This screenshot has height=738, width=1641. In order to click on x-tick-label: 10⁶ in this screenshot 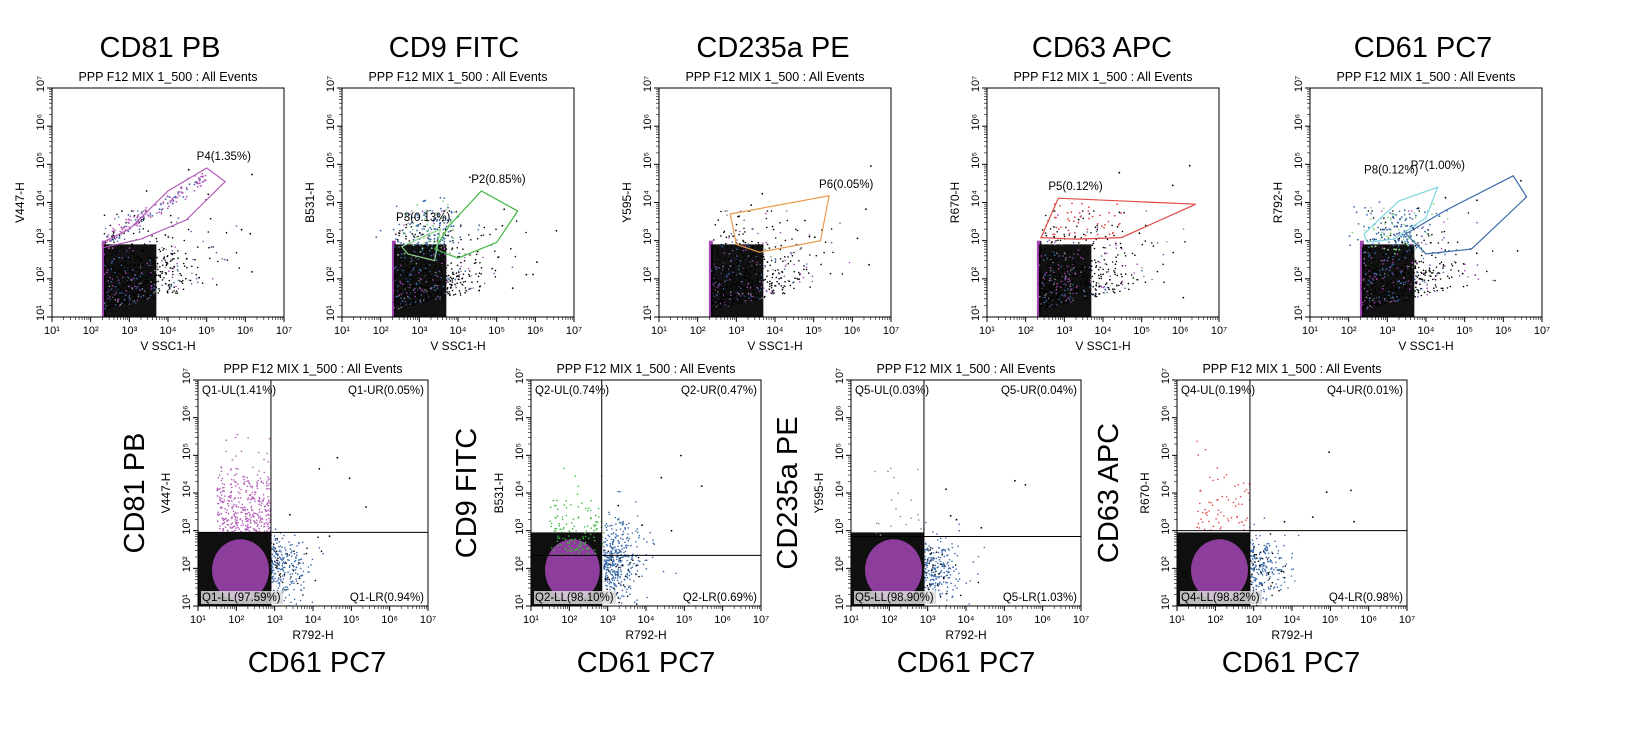, I will do `click(1180, 331)`.